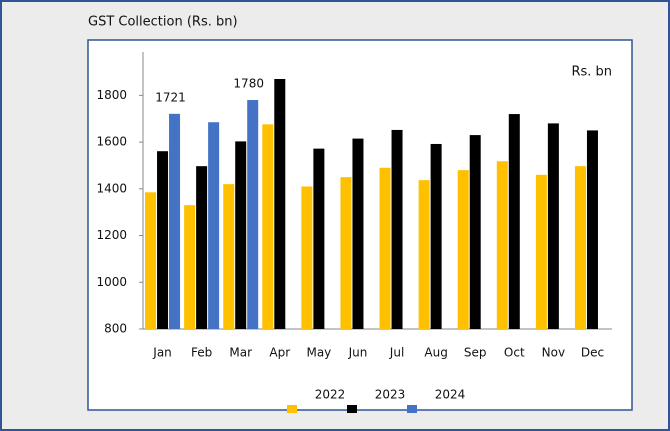 The height and width of the screenshot is (431, 670). I want to click on legend-label: 2024, so click(450, 395).